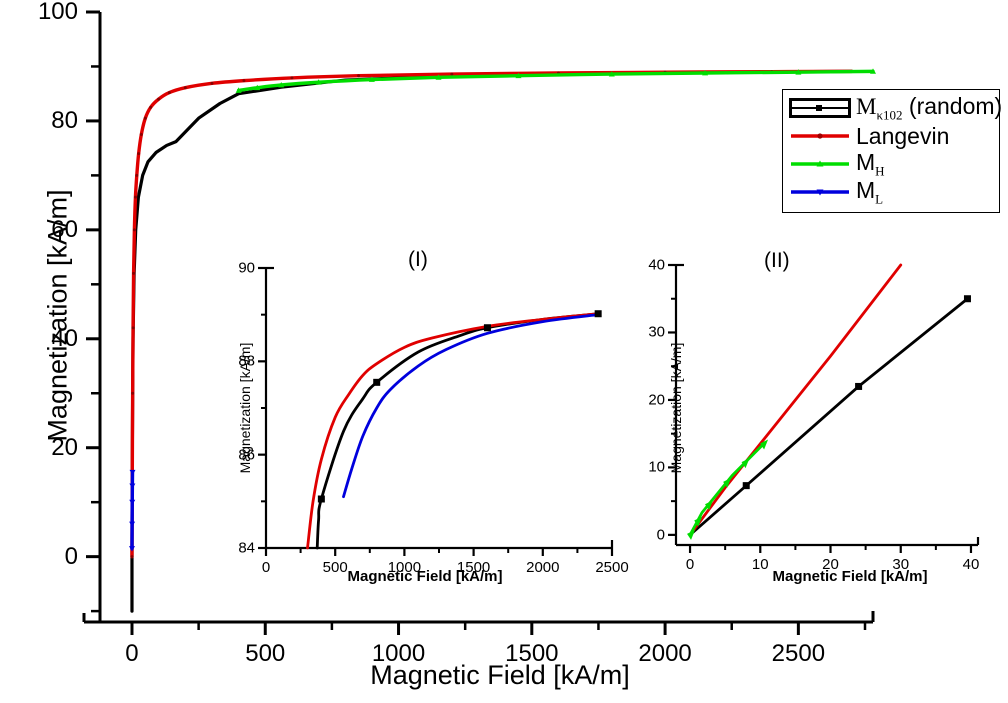 The image size is (1008, 703). I want to click on main-x-axis-label: Magnetic Field [kA/m], so click(500, 675).